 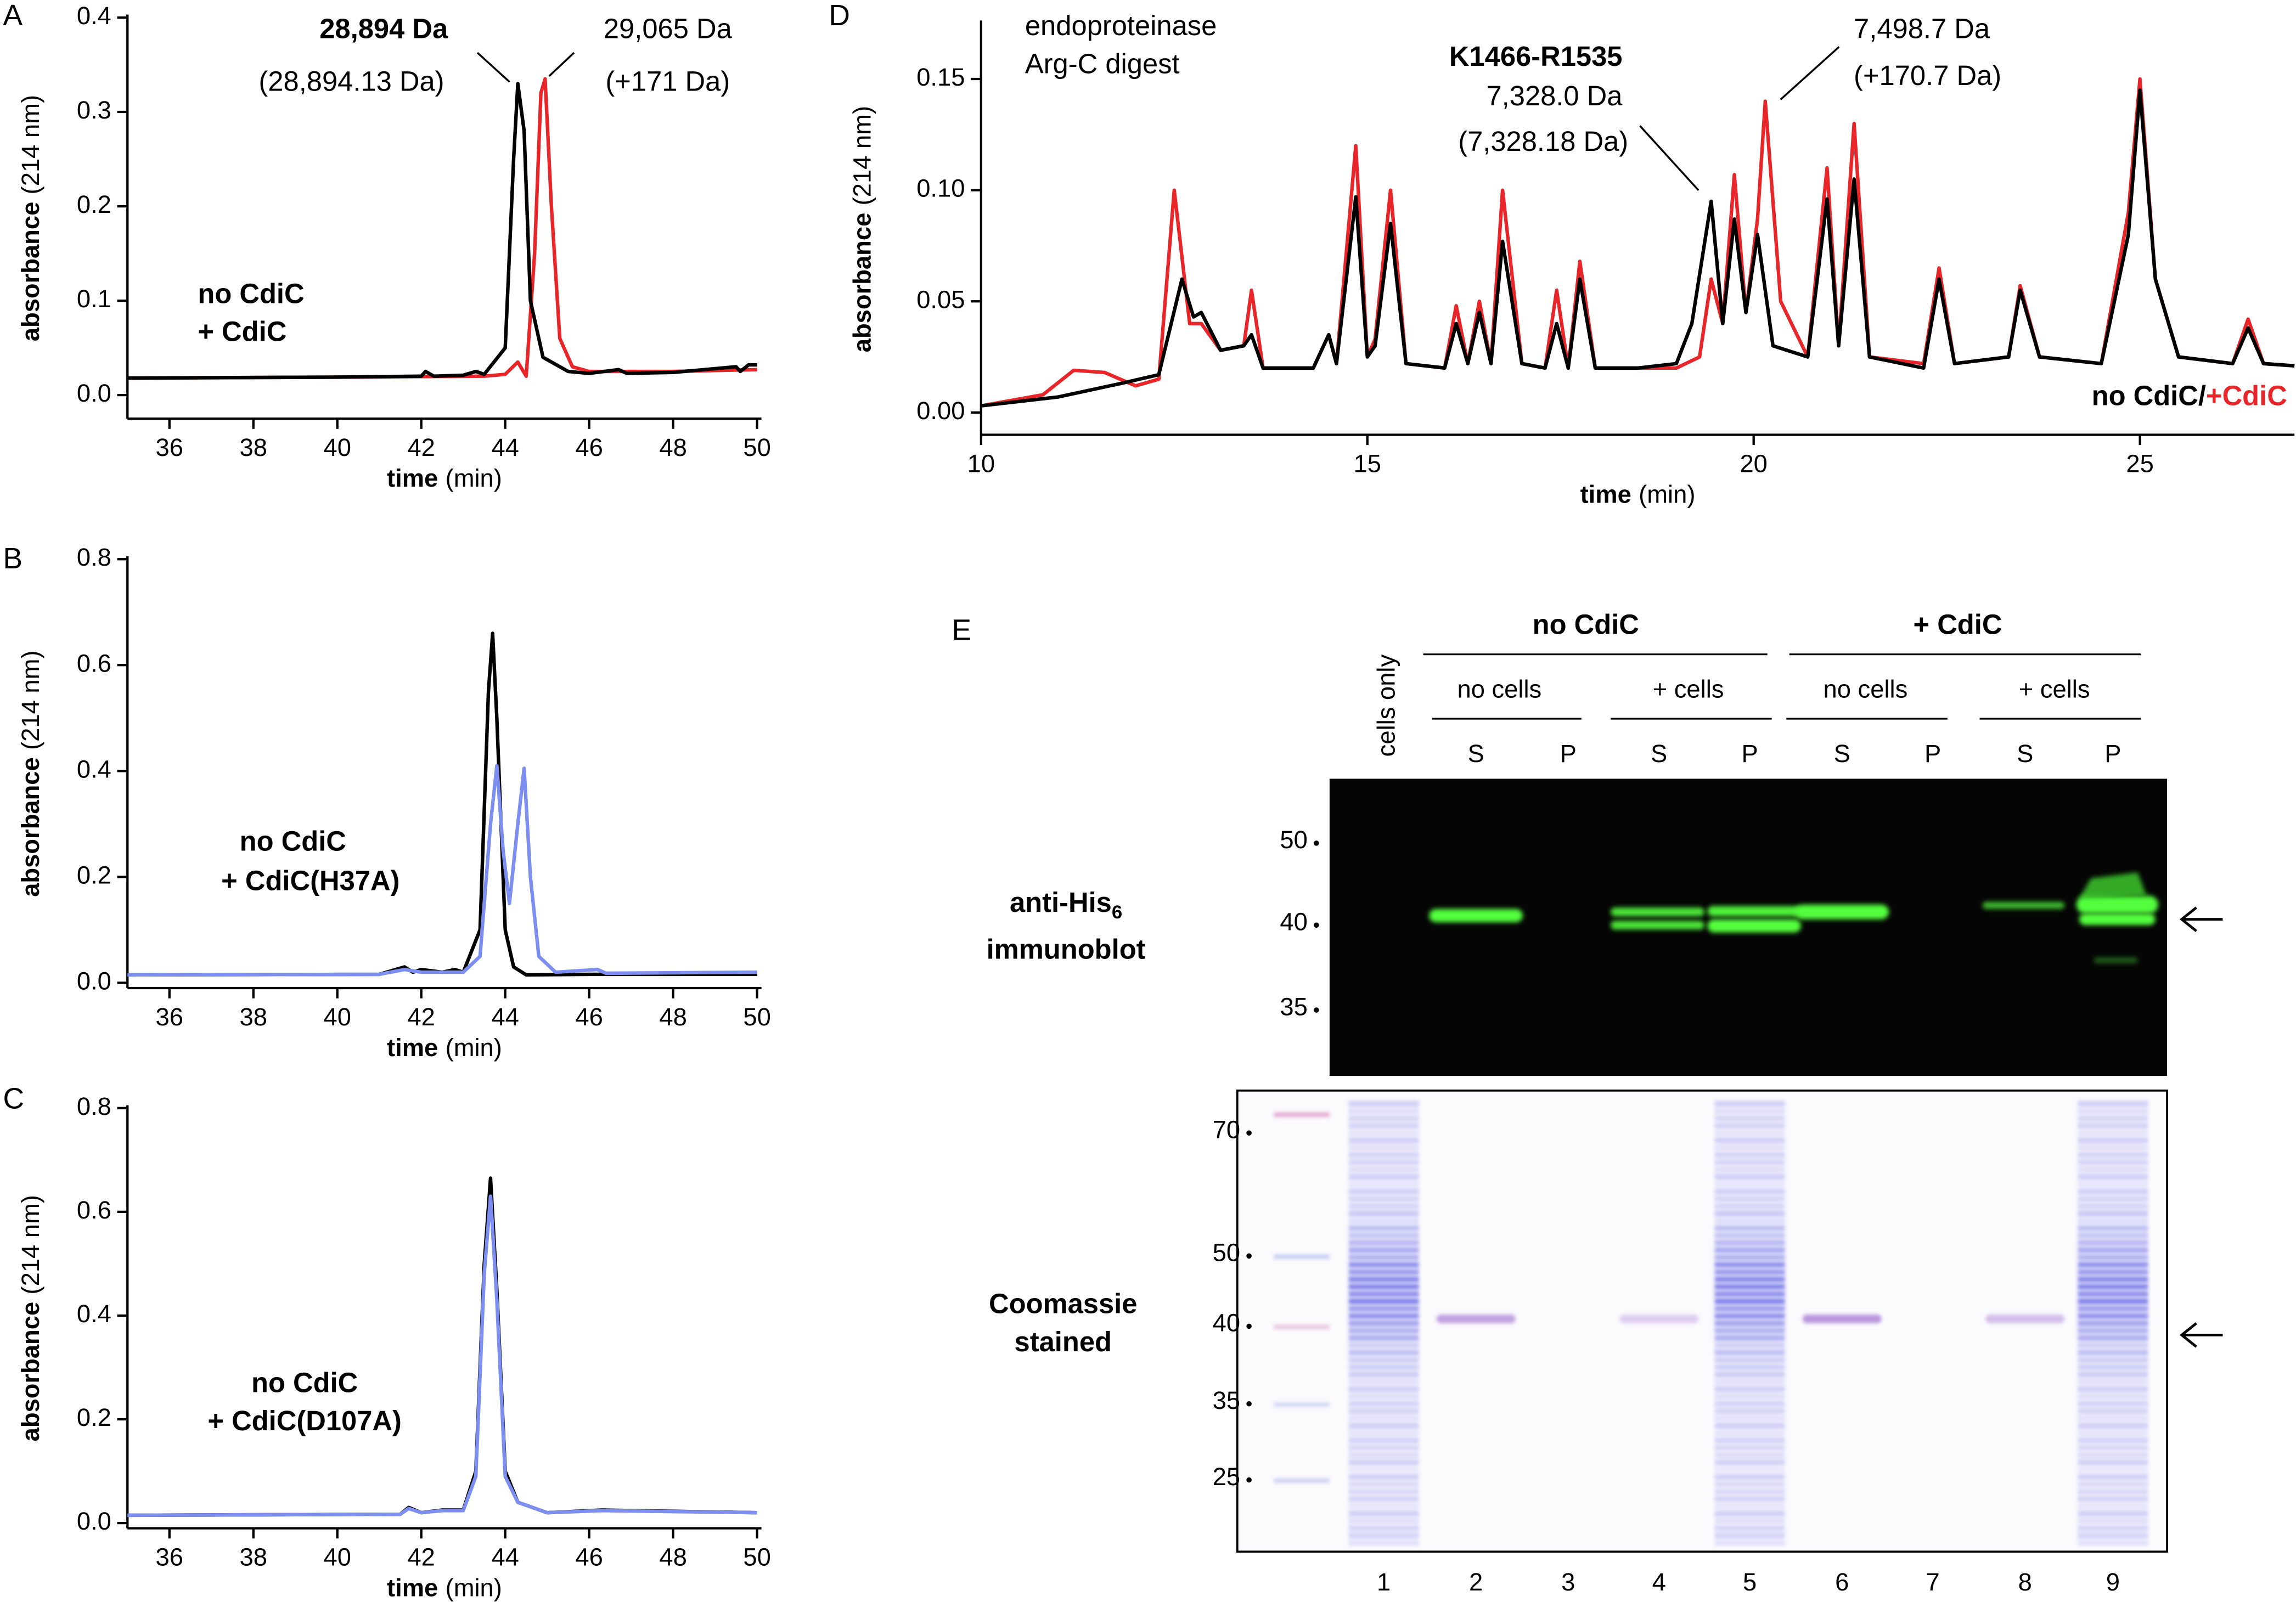 What do you see at coordinates (1226, 1129) in the screenshot?
I see `marker-label: 70` at bounding box center [1226, 1129].